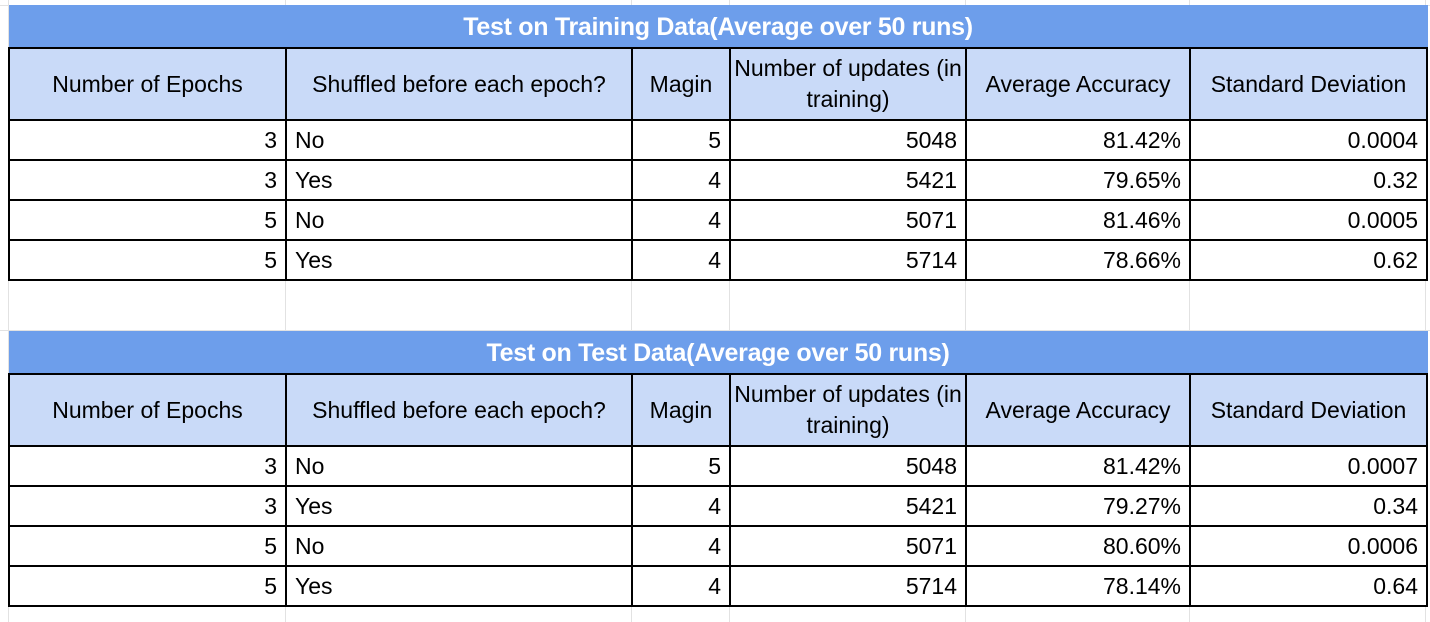  What do you see at coordinates (1308, 586) in the screenshot?
I see `cell-stddev: 0.64` at bounding box center [1308, 586].